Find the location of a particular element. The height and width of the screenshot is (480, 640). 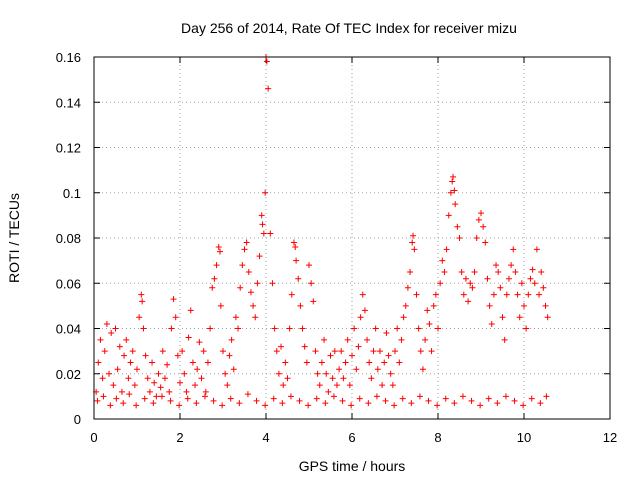

x-tick-label: 6 is located at coordinates (351, 437).